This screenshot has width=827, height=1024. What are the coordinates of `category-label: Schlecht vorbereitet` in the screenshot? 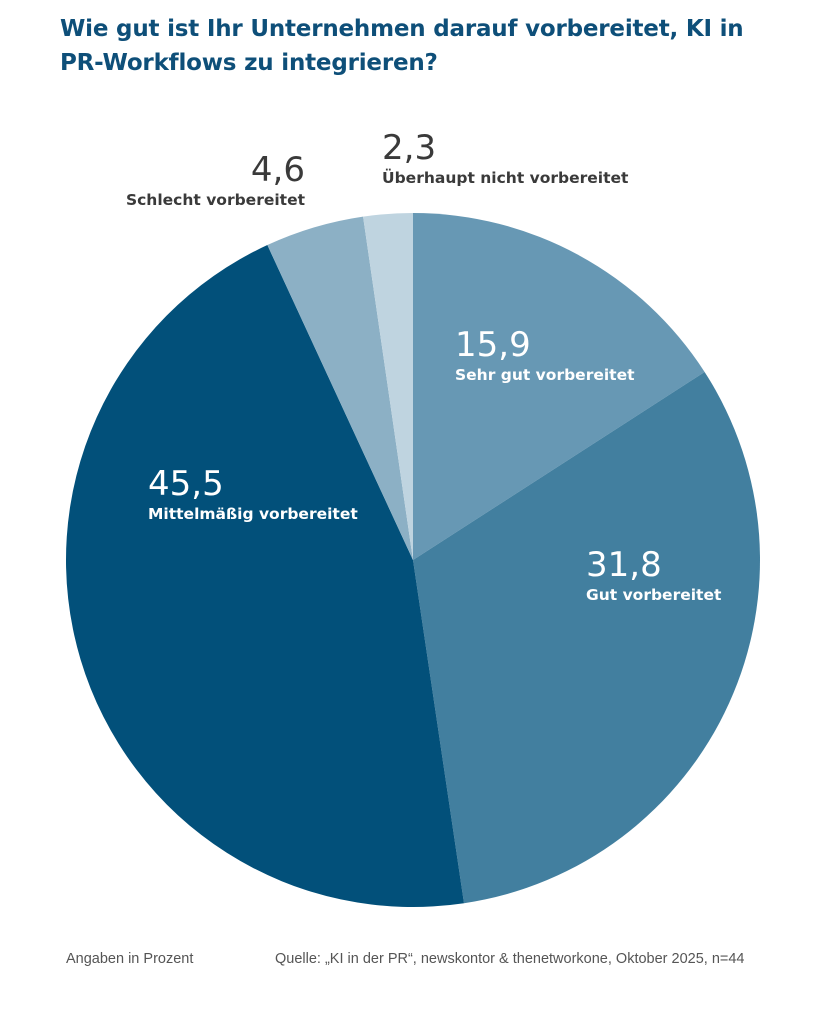 It's located at (215, 200).